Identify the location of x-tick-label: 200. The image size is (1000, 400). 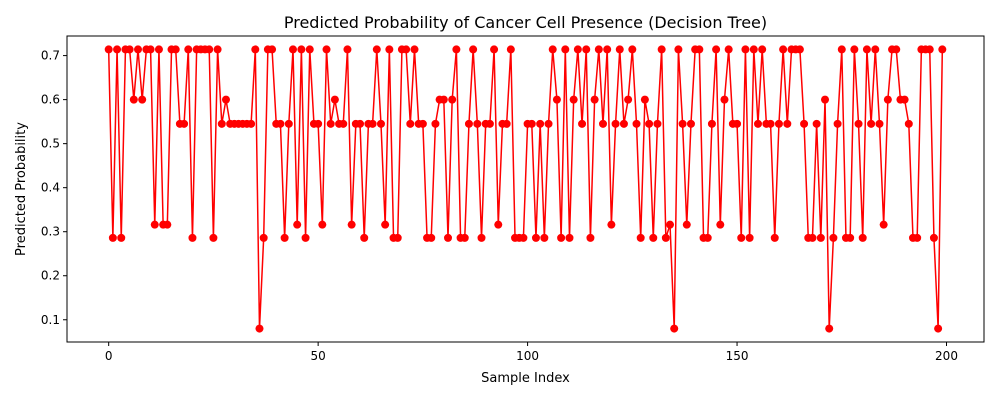
(946, 356).